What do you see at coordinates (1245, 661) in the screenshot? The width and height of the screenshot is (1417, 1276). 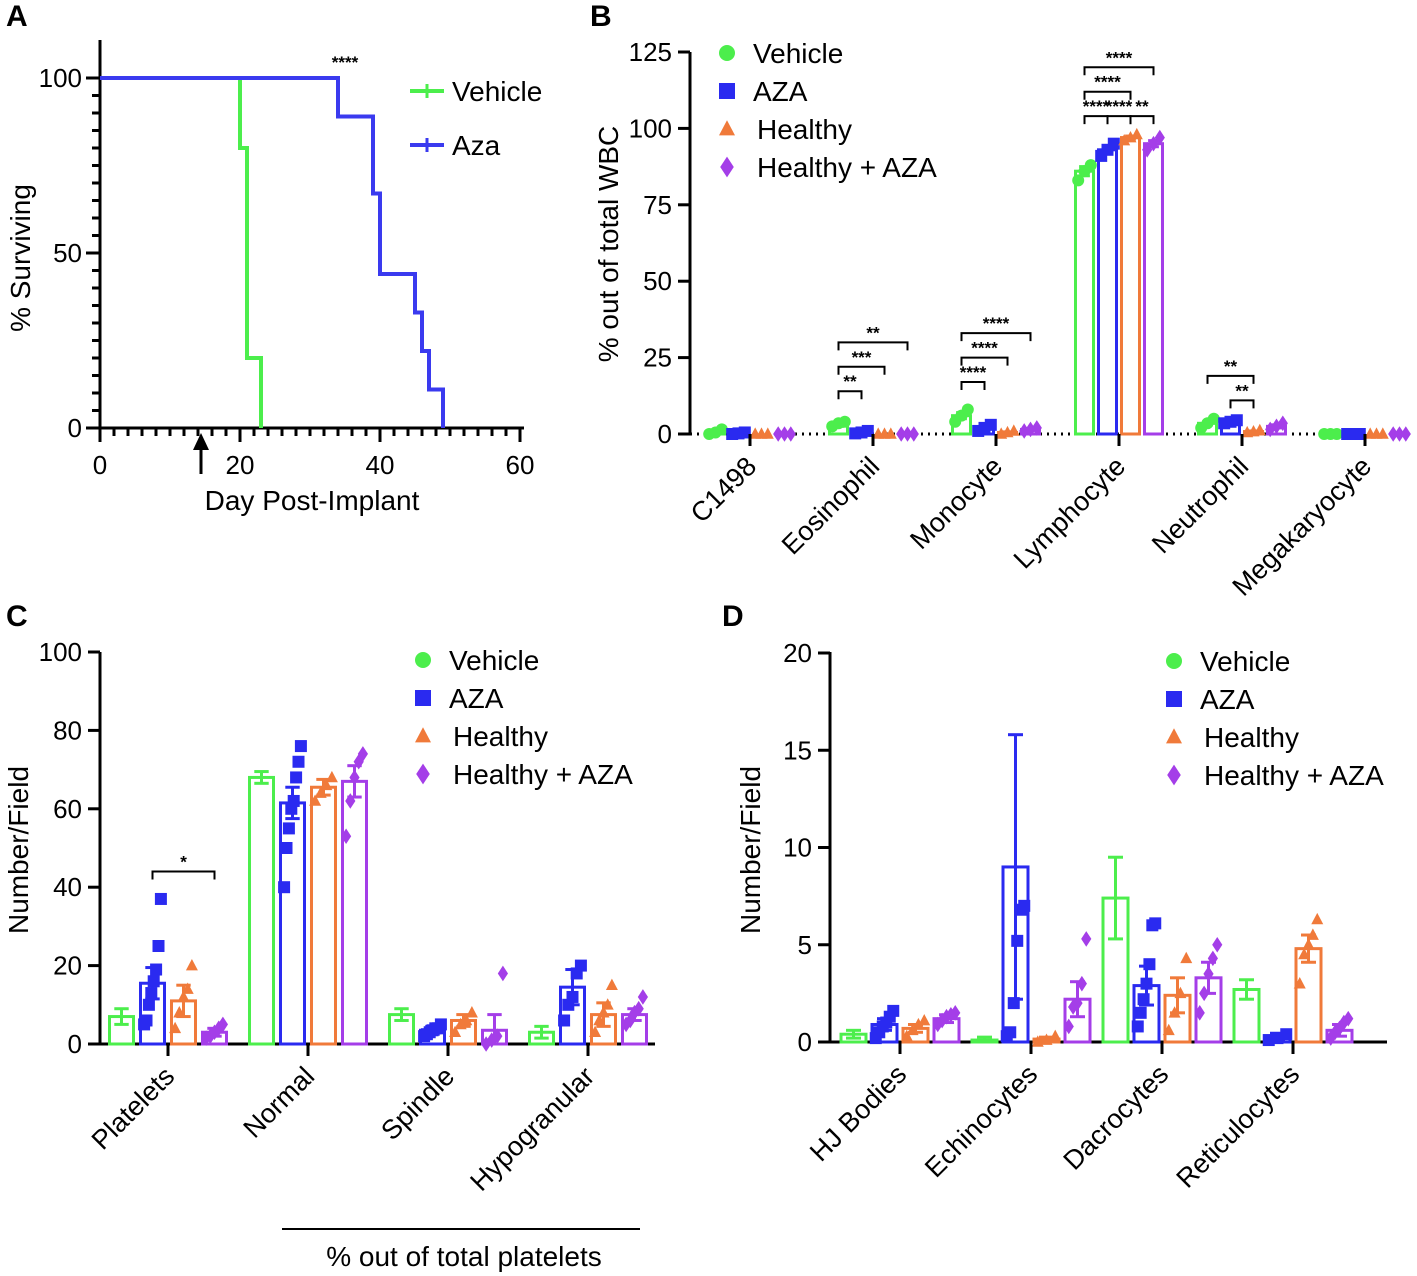 I see `d-legend-label: Vehicle` at bounding box center [1245, 661].